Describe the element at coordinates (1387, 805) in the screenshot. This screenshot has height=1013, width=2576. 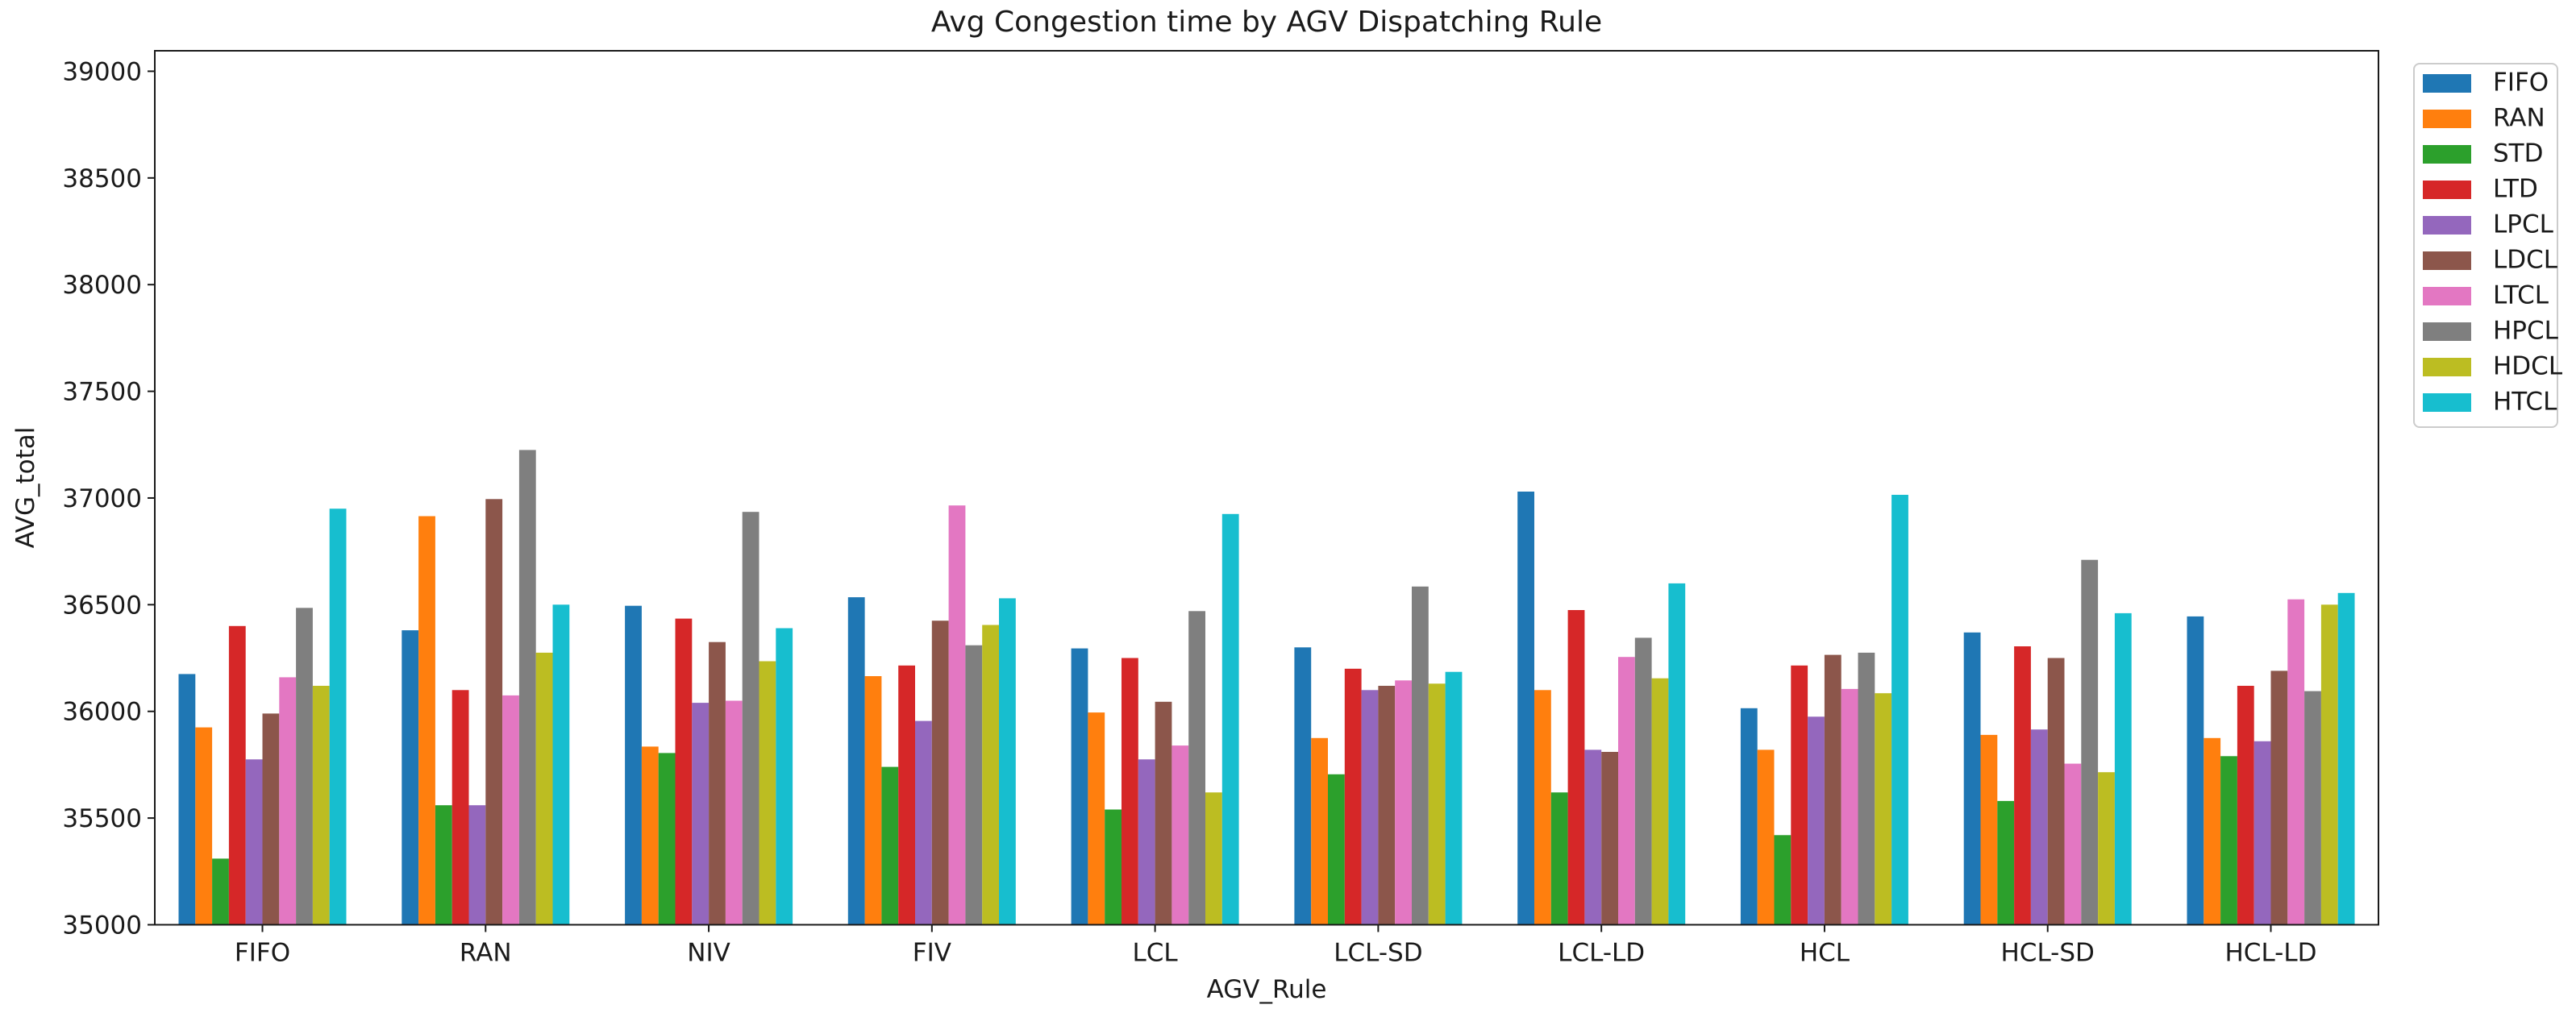
I see `bar-LCL-SD-LDCL` at that location.